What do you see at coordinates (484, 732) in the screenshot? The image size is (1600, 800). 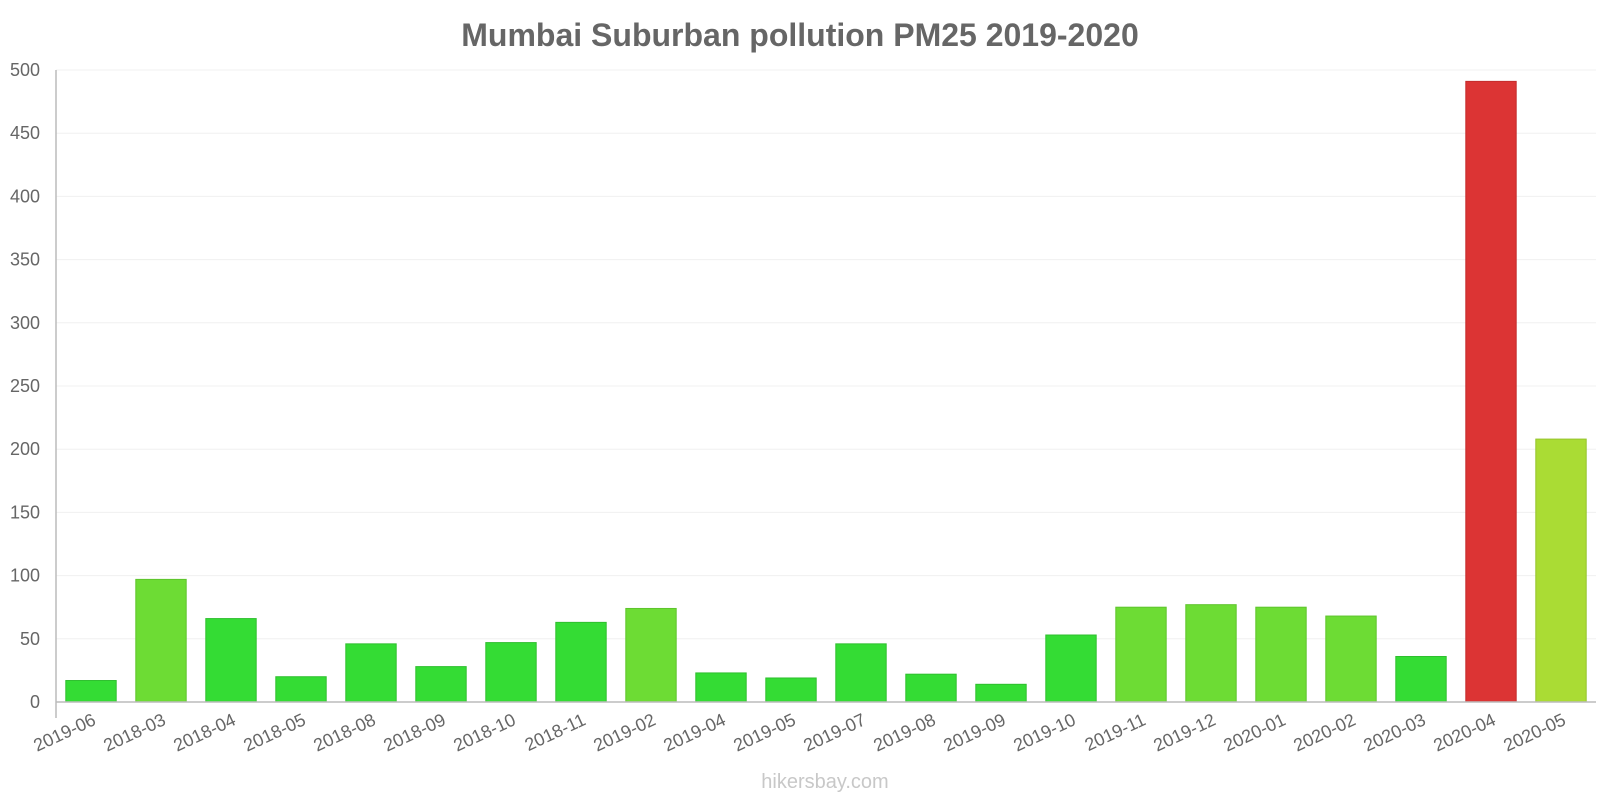 I see `x-tick-label: 2018-10` at bounding box center [484, 732].